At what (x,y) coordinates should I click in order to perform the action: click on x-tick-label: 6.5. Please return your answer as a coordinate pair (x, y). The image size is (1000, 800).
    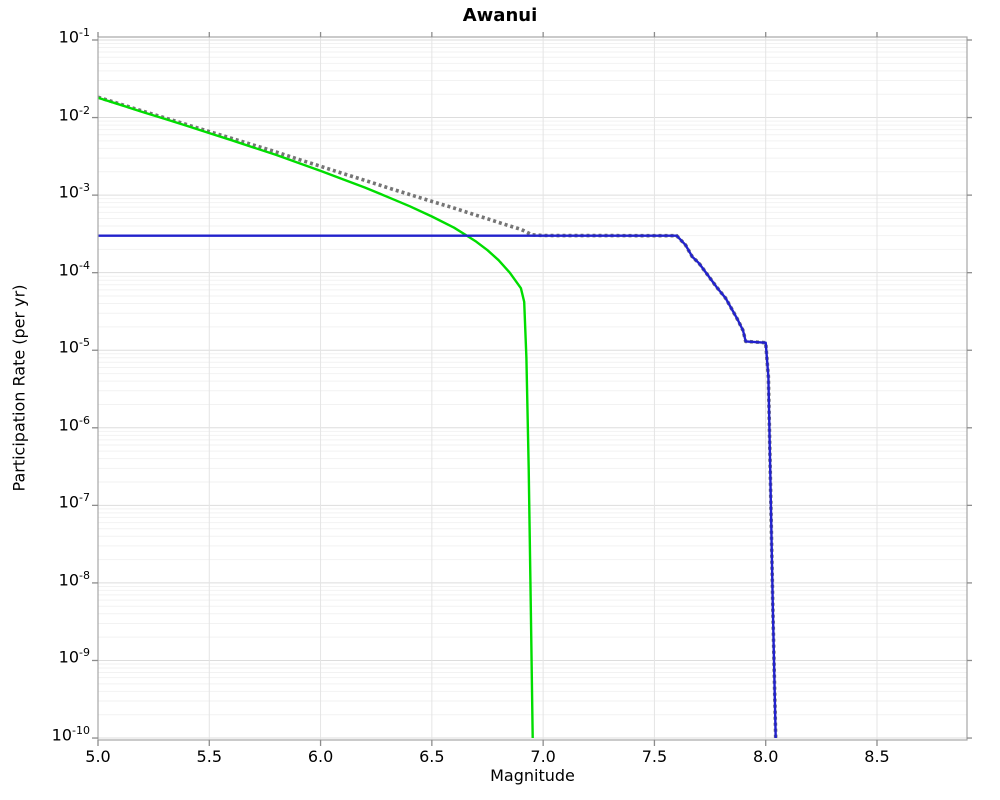
    Looking at the image, I should click on (432, 756).